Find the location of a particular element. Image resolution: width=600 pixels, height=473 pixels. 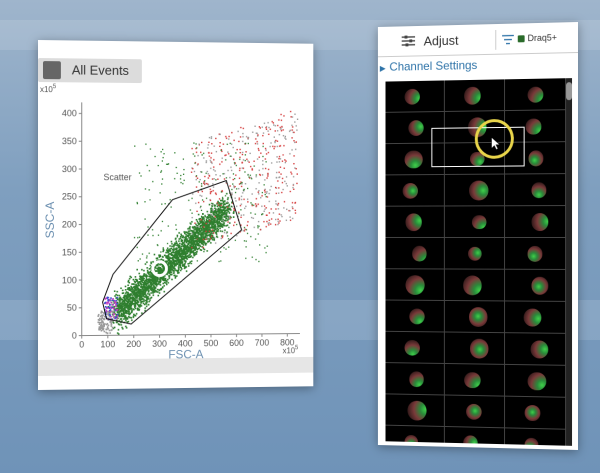

grid-scrollbar-thumb is located at coordinates (569, 91).